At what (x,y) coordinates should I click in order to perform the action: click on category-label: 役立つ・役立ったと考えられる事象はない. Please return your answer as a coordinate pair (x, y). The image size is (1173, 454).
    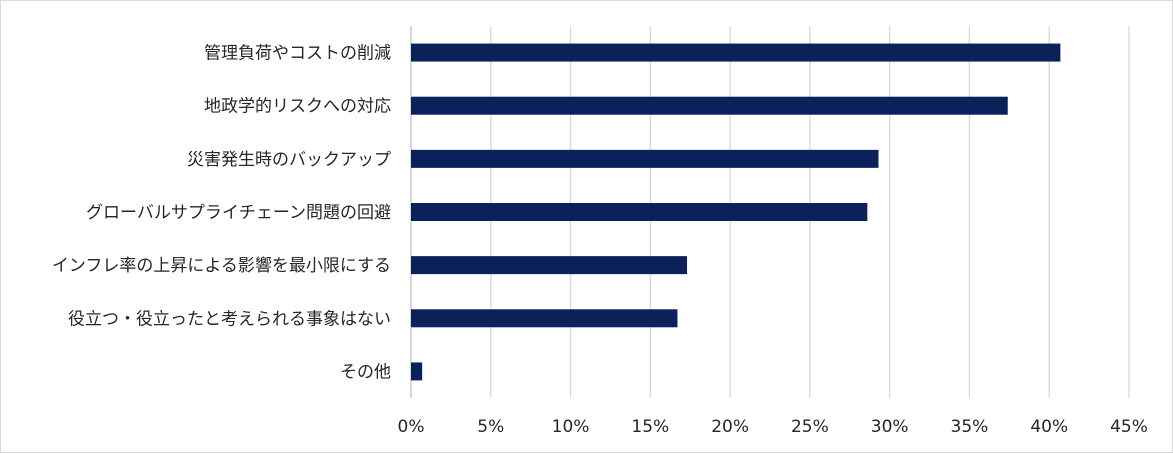
    Looking at the image, I should click on (229, 319).